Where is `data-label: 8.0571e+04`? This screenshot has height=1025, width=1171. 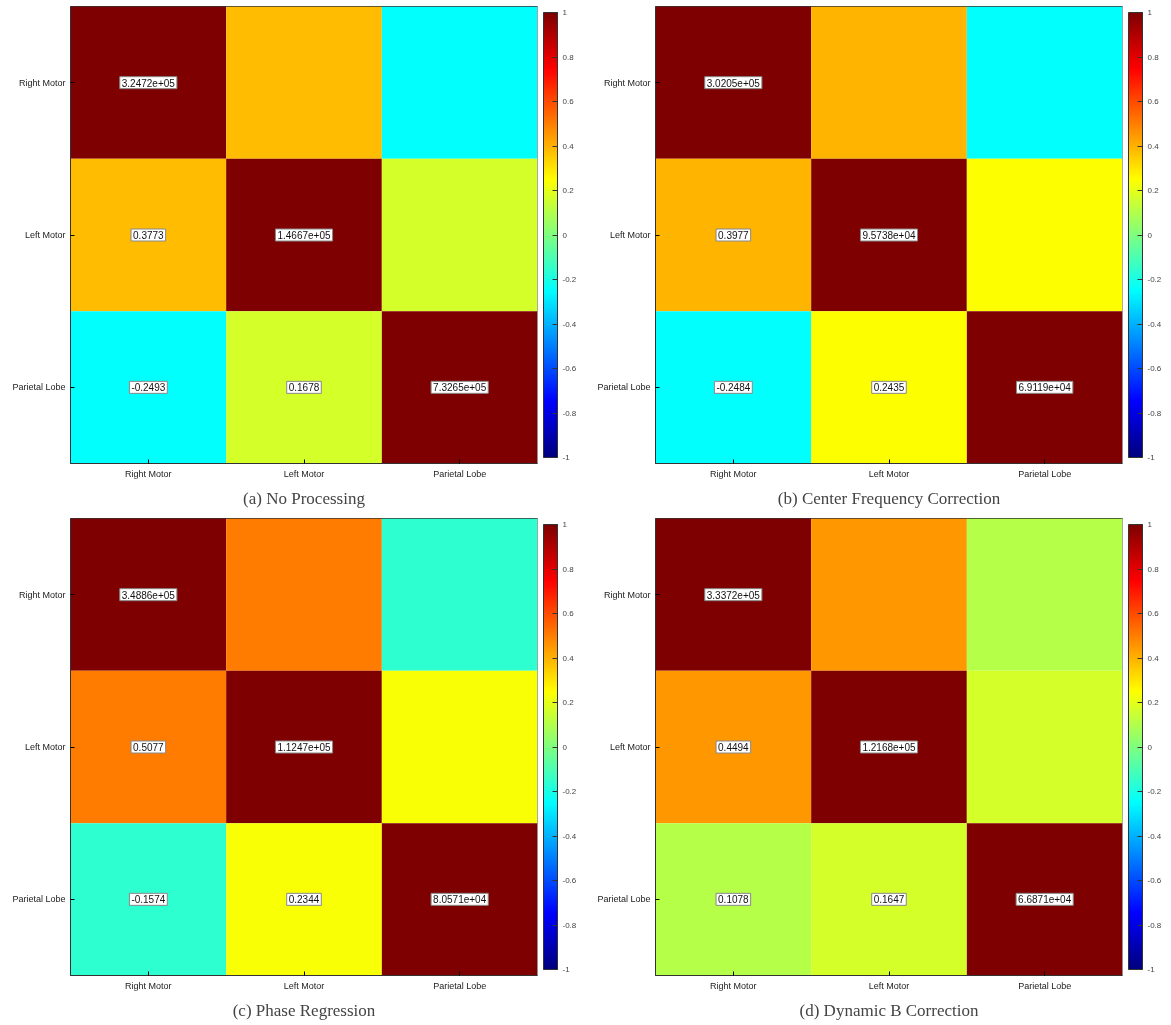 data-label: 8.0571e+04 is located at coordinates (460, 900).